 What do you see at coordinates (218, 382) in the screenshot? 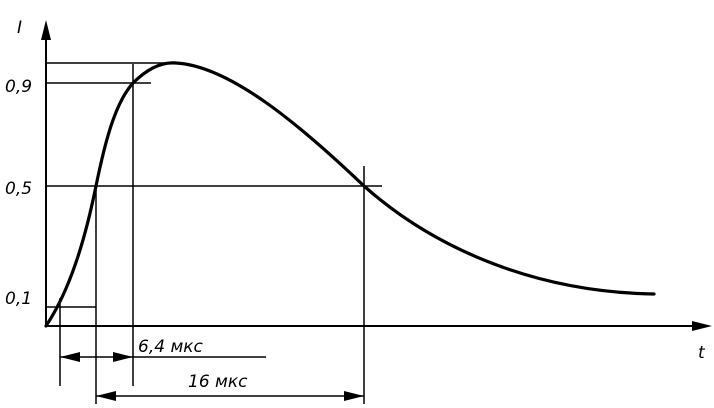
I see `half-width-label: 16 мкс` at bounding box center [218, 382].